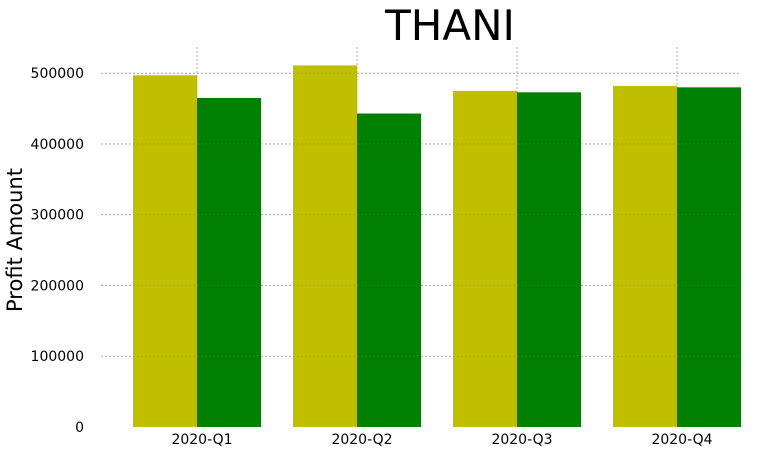  I want to click on x-tick-label: 2020-Q1, so click(201, 440).